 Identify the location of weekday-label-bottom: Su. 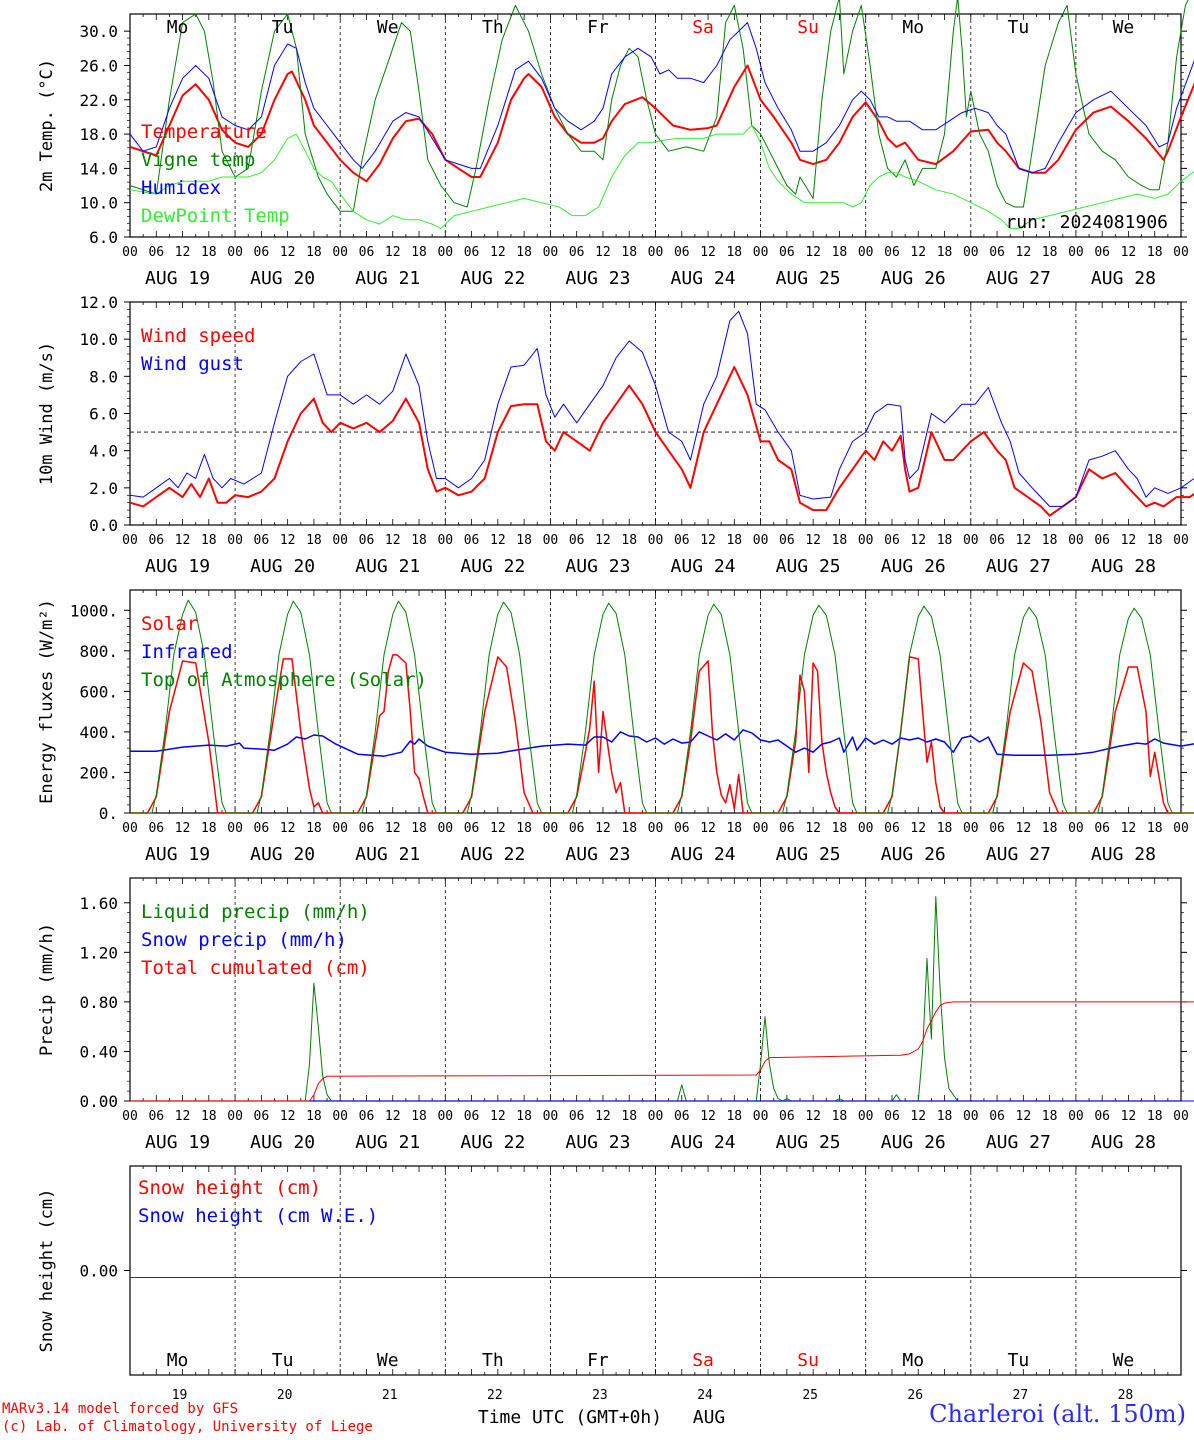
(808, 1360).